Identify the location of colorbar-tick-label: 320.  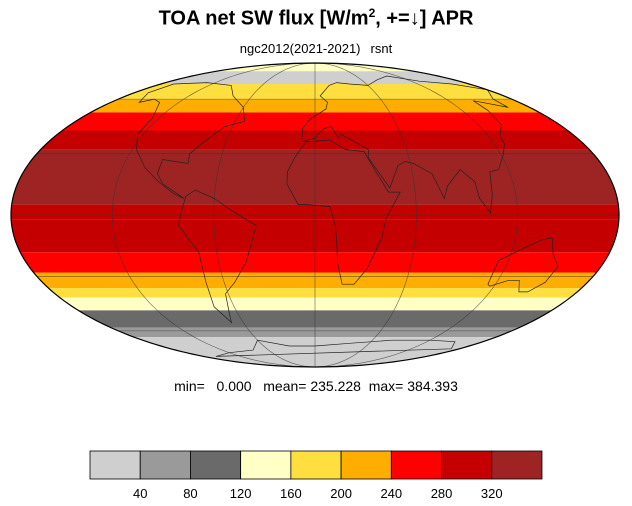
(492, 493).